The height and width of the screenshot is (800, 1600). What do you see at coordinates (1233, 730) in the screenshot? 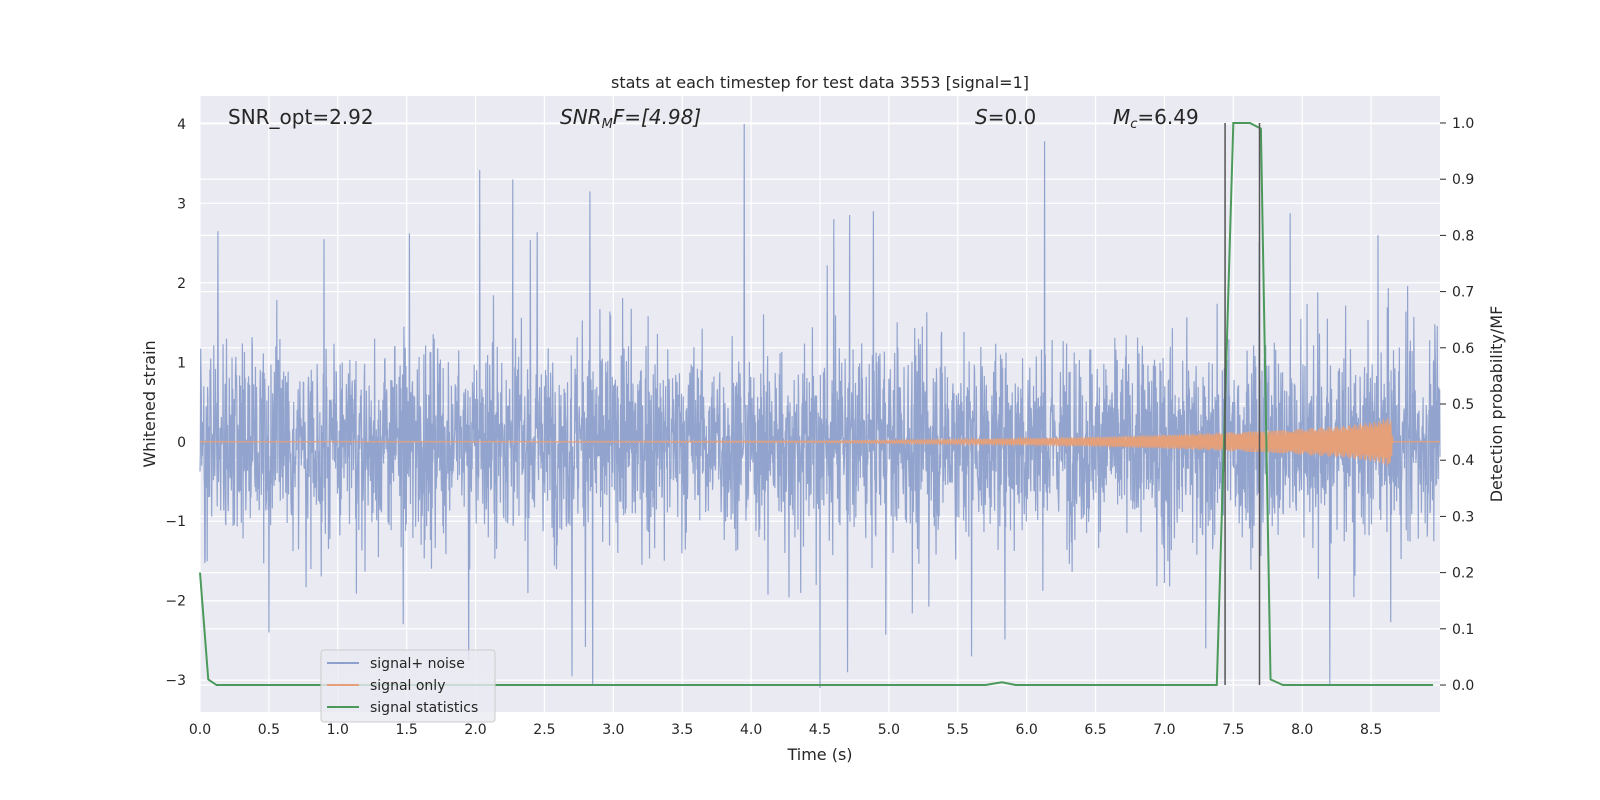
I see `x-tick-label: 7.5` at bounding box center [1233, 730].